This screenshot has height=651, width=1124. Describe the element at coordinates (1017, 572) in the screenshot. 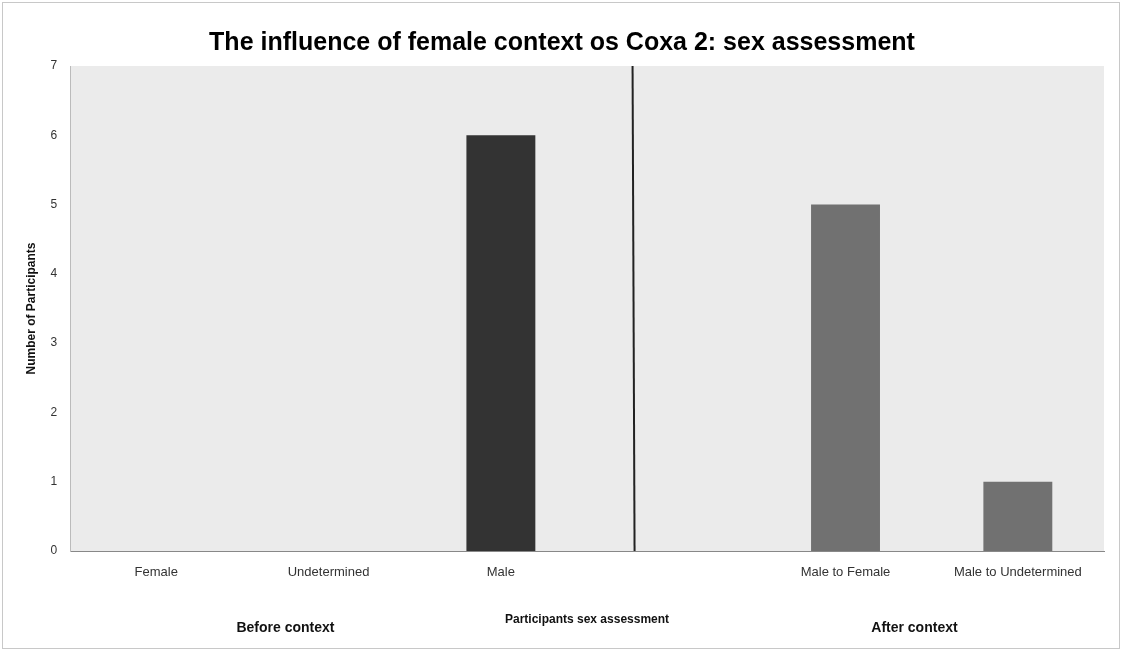

I see `x-tick-label: Male to Undetermined` at that location.